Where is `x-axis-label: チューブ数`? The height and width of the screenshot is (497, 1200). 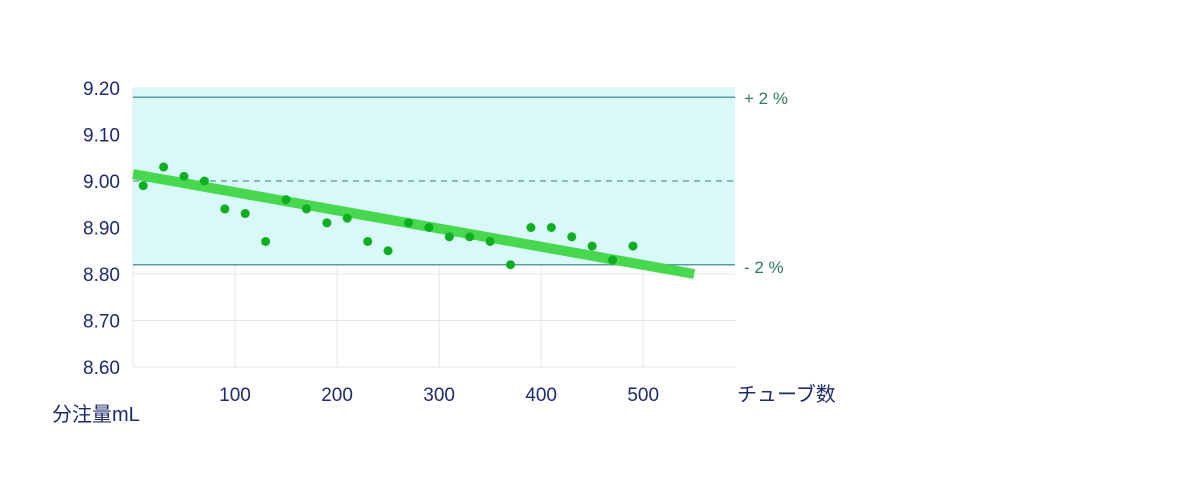 x-axis-label: チューブ数 is located at coordinates (786, 394).